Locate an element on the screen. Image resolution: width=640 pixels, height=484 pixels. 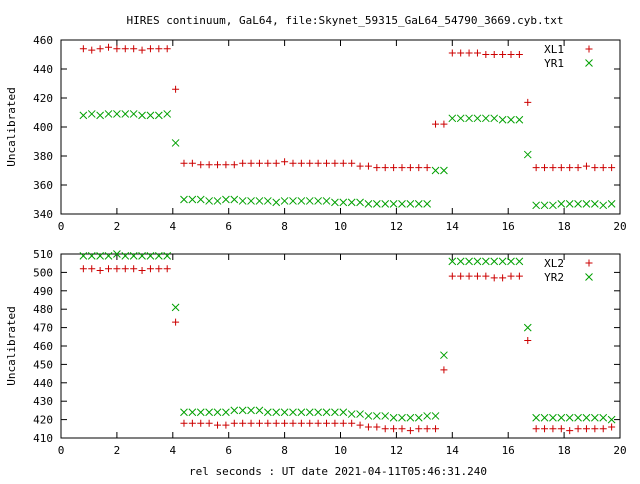
x-tick-label: 4 is located at coordinates (172, 226).